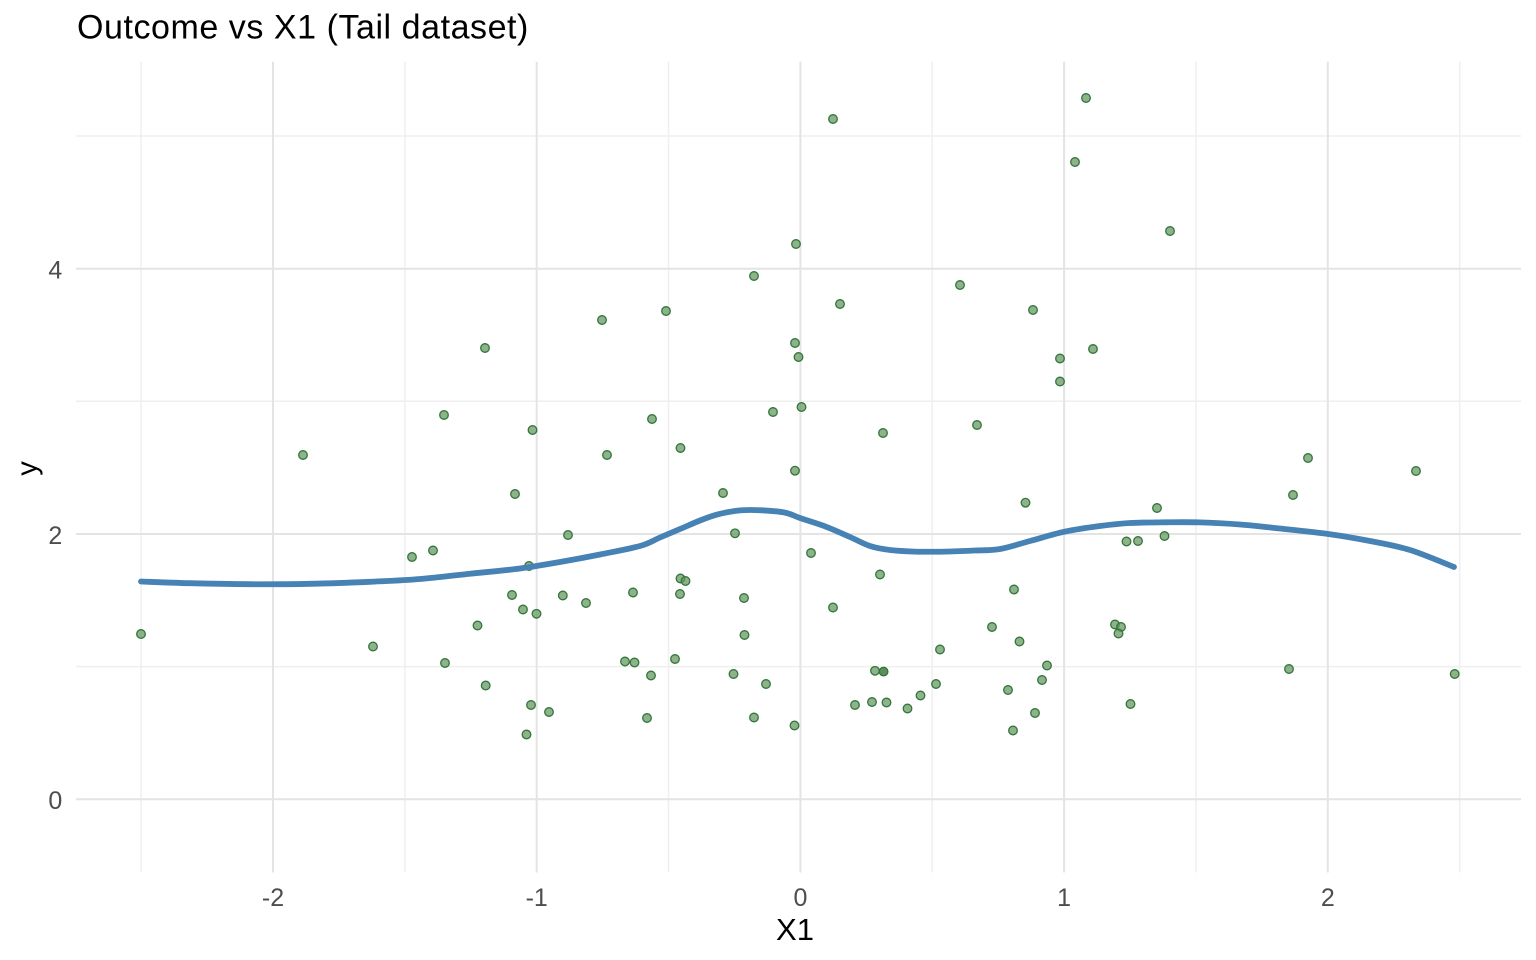  Describe the element at coordinates (537, 898) in the screenshot. I see `svg-text: -1` at that location.